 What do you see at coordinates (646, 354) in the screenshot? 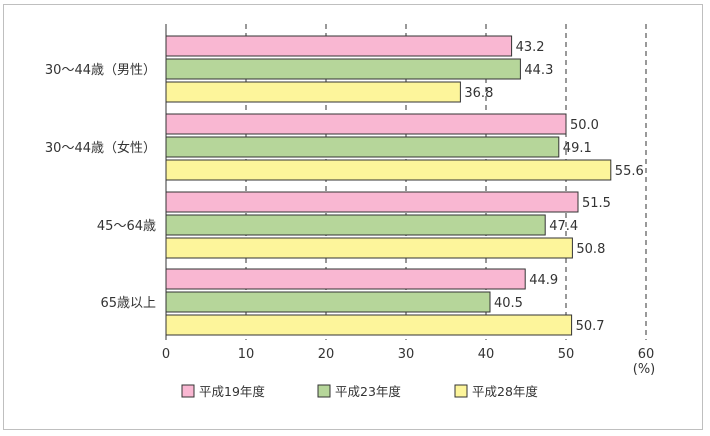
I see `x-tick-label-60: 60` at bounding box center [646, 354].